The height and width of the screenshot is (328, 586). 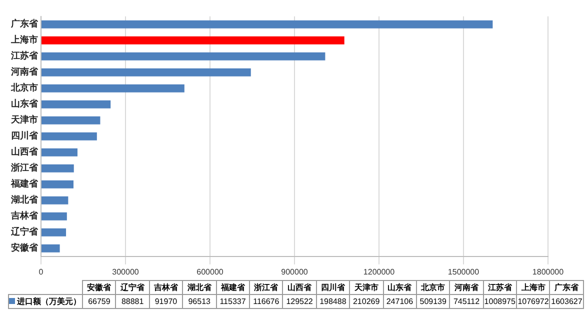 What do you see at coordinates (464, 271) in the screenshot?
I see `x-tick-label: 1500000` at bounding box center [464, 271].